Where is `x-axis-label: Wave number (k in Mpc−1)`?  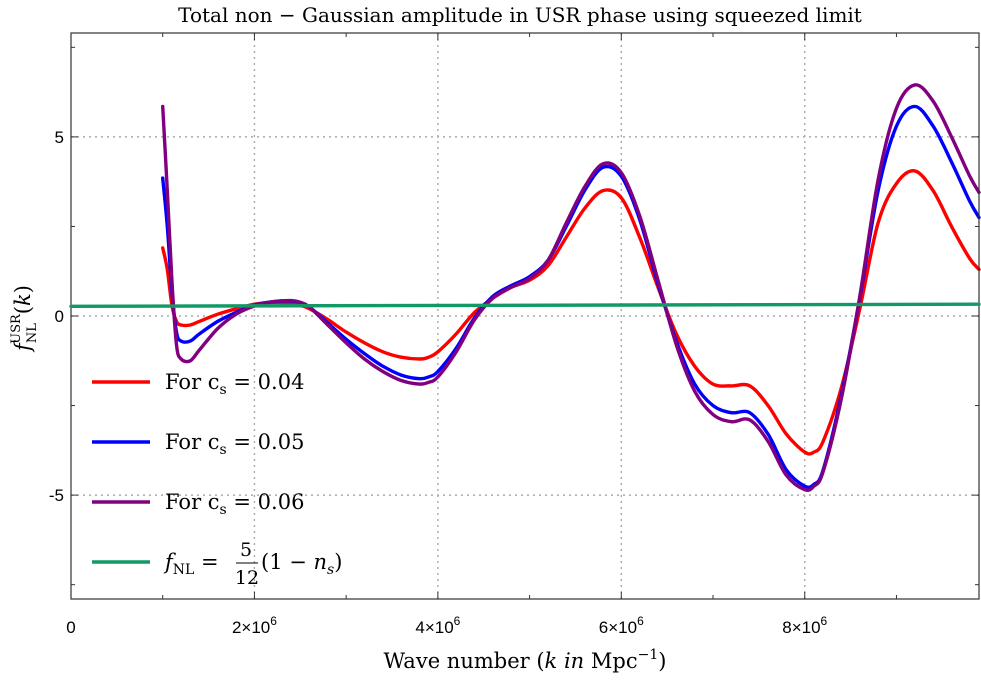 x-axis-label: Wave number (k in Mpc−1) is located at coordinates (525, 660).